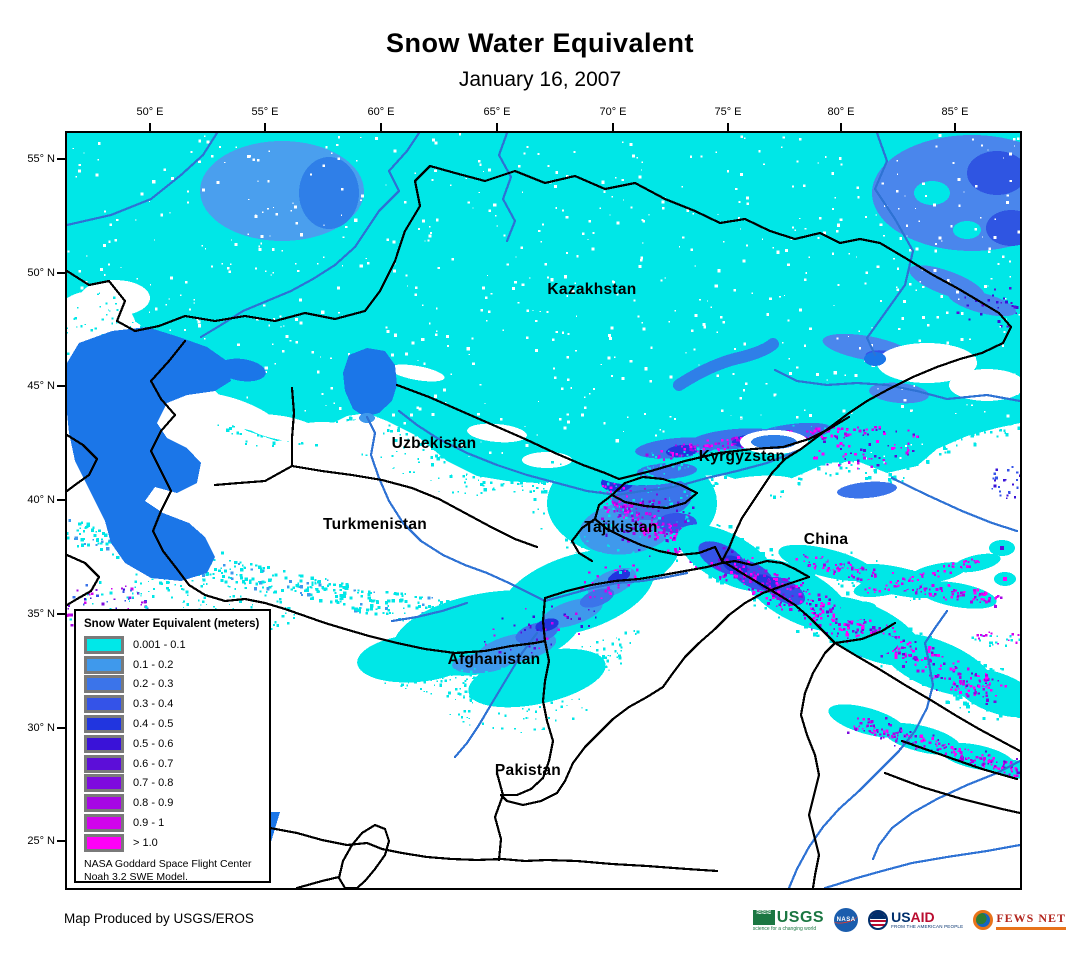 The image size is (1080, 960). I want to click on country-label-pakistan: Pakistan, so click(528, 770).